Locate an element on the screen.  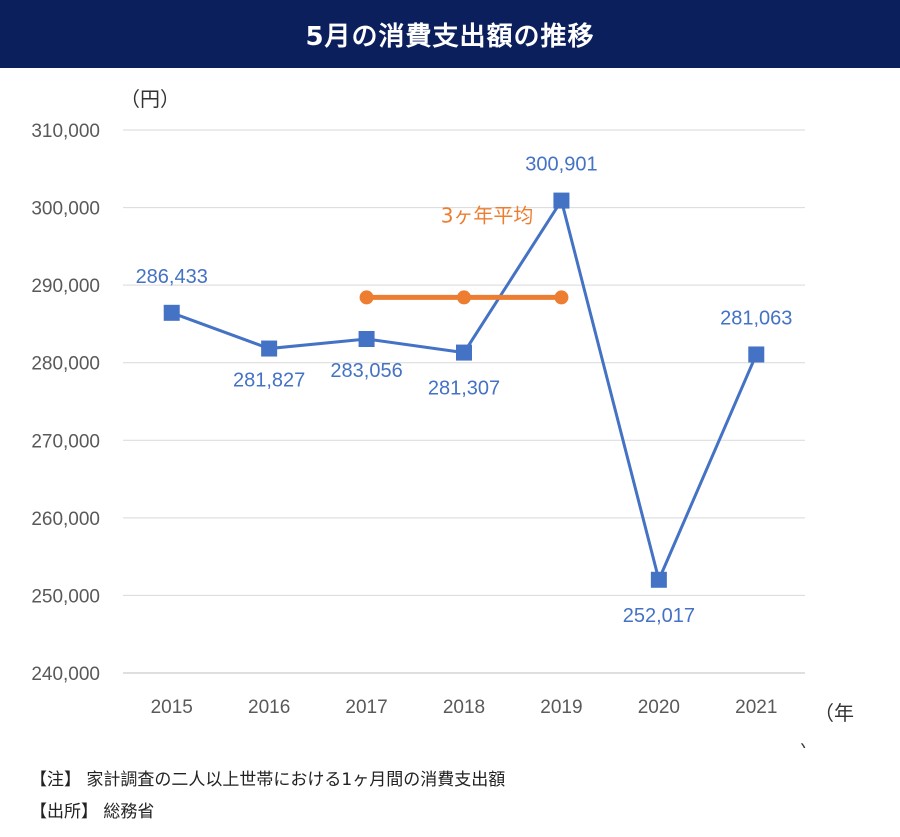
x-axis-ticks: 2015 2016 2017 2018 2019 2020 2021 is located at coordinates (464, 707).